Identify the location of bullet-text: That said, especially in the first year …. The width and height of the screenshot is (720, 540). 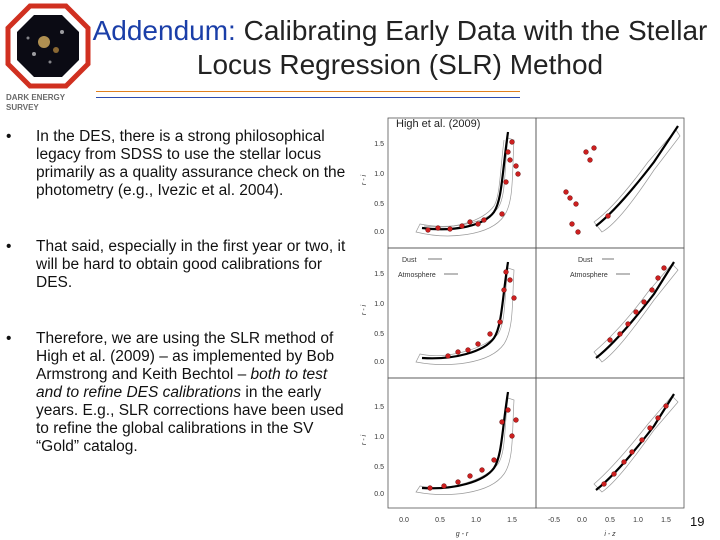
(191, 264).